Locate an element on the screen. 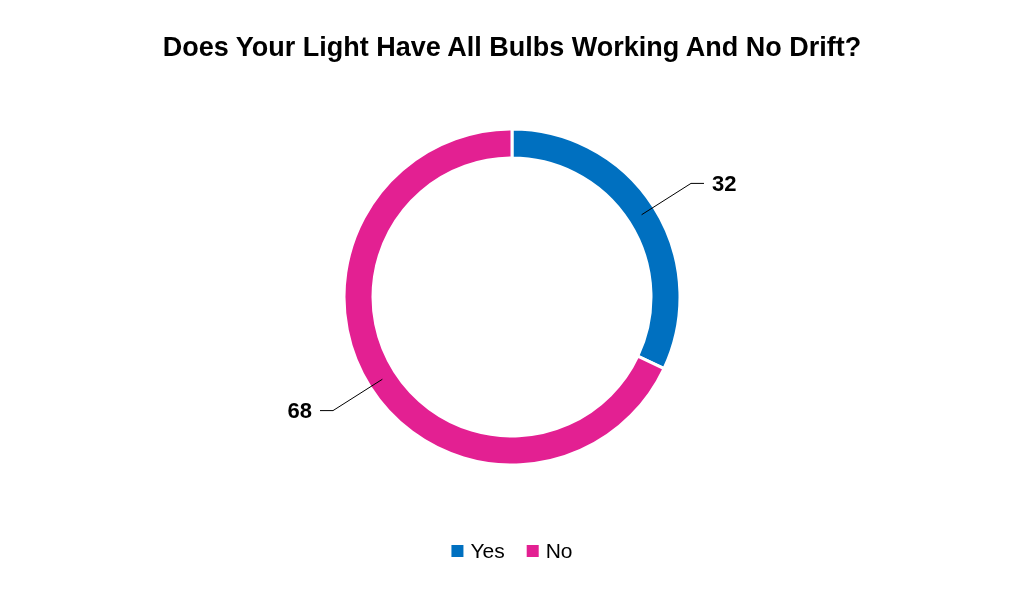 This screenshot has width=1024, height=595. legend-label: No is located at coordinates (559, 551).